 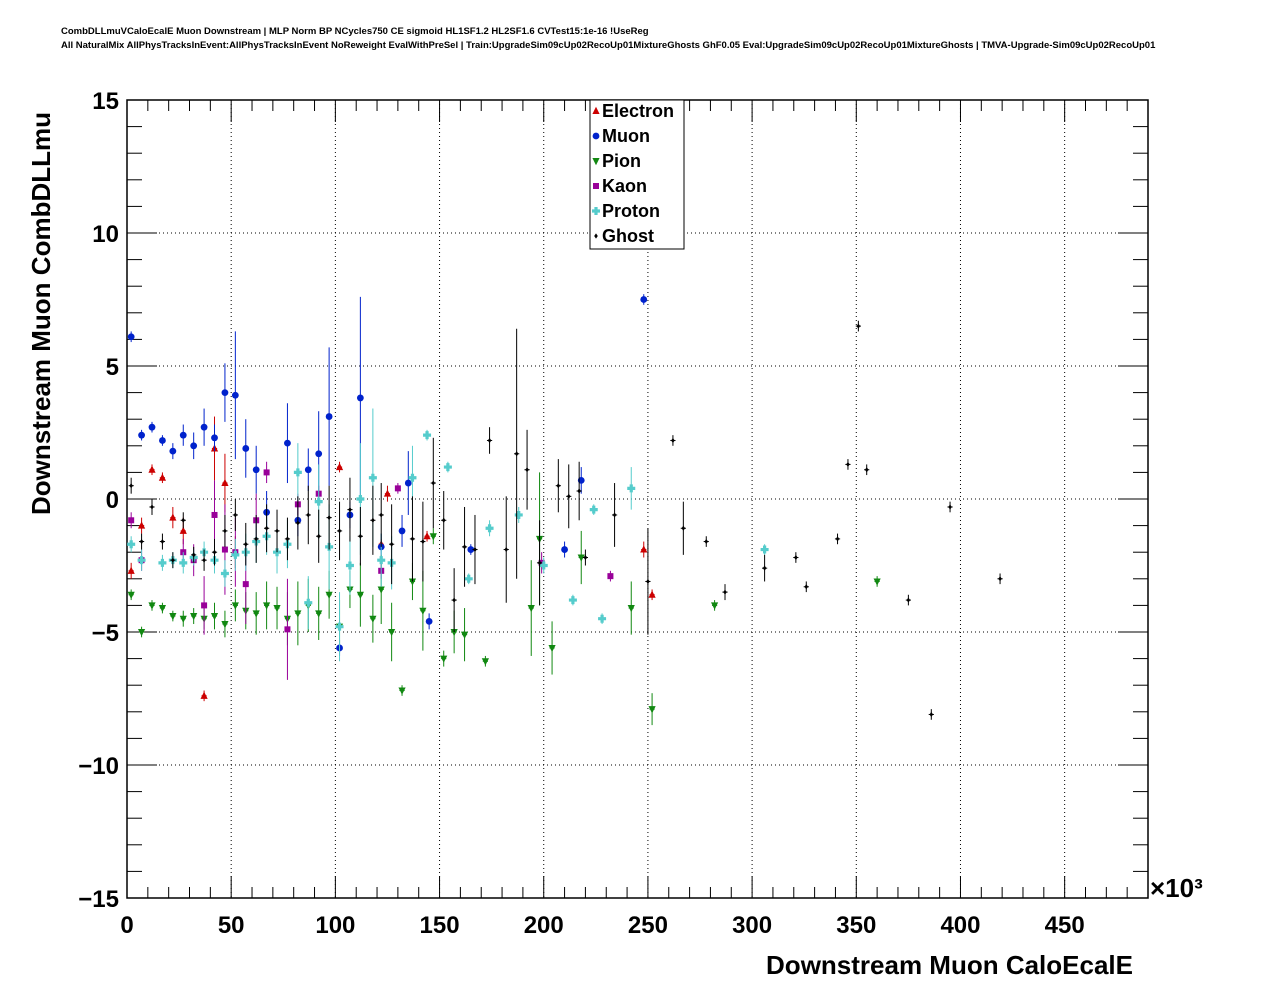 I want to click on legend-label-proton: Proton, so click(x=631, y=211).